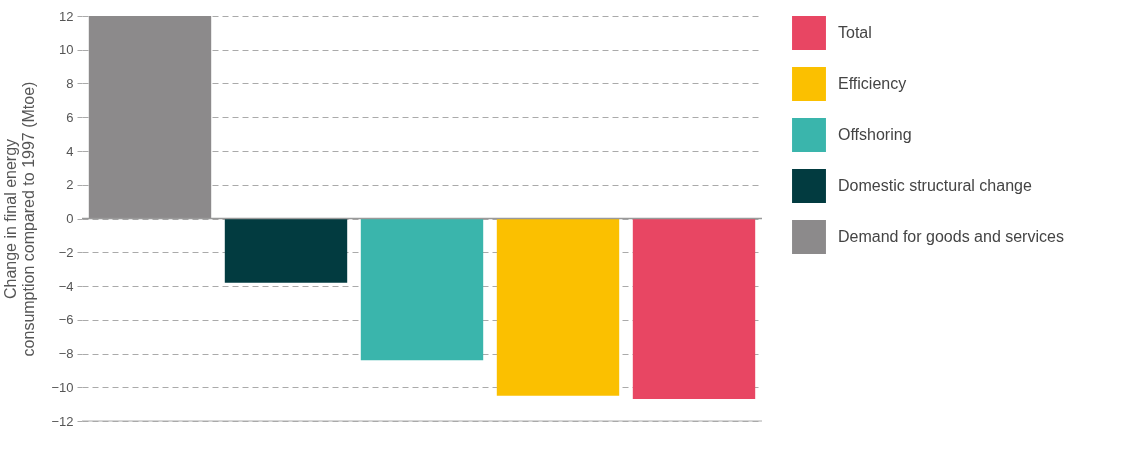  I want to click on y-tick-label: 8, so click(70, 83).